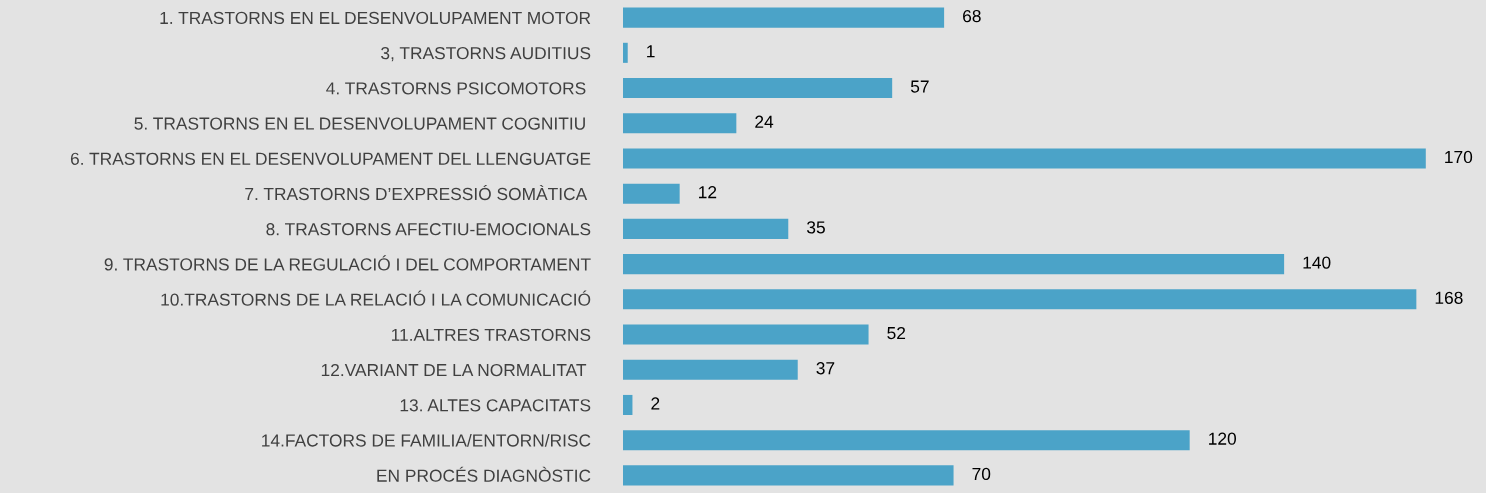 The width and height of the screenshot is (1486, 493). Describe the element at coordinates (491, 334) in the screenshot. I see `y-tick-label: 11.ALTRES TRASTORNS` at that location.